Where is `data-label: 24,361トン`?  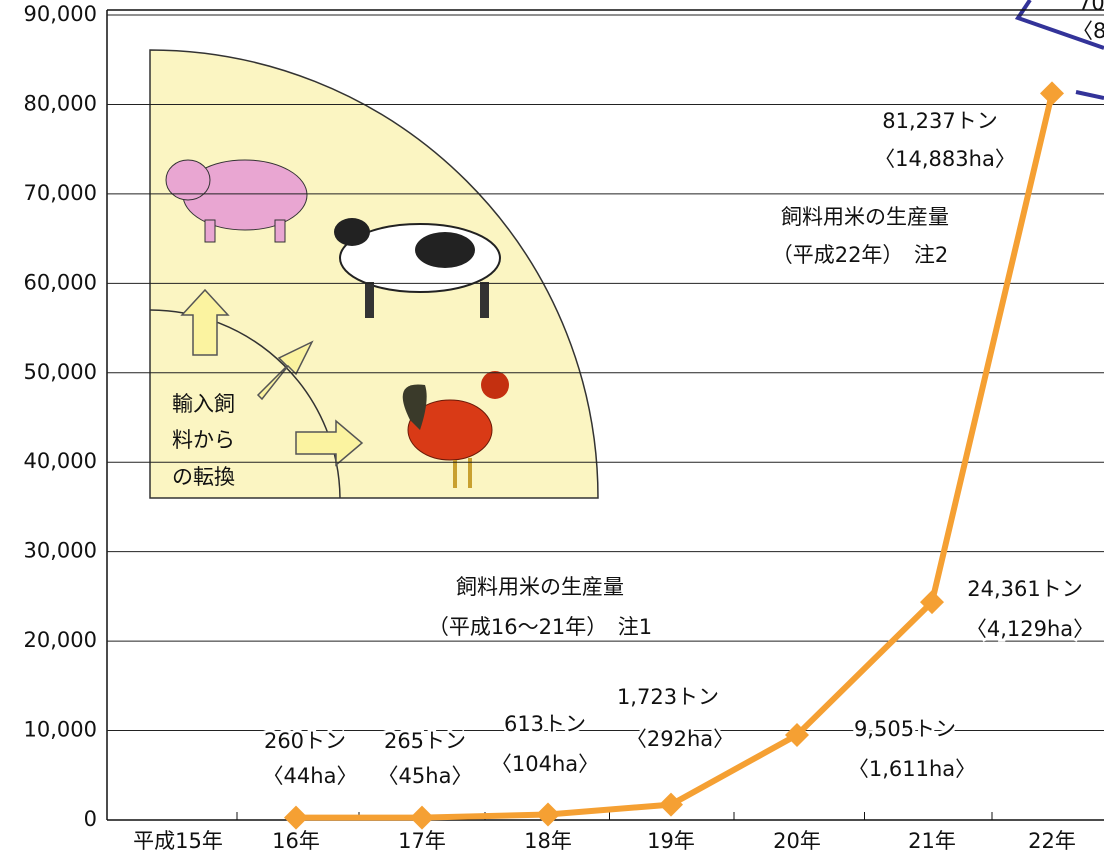
data-label: 24,361トン is located at coordinates (1024, 589).